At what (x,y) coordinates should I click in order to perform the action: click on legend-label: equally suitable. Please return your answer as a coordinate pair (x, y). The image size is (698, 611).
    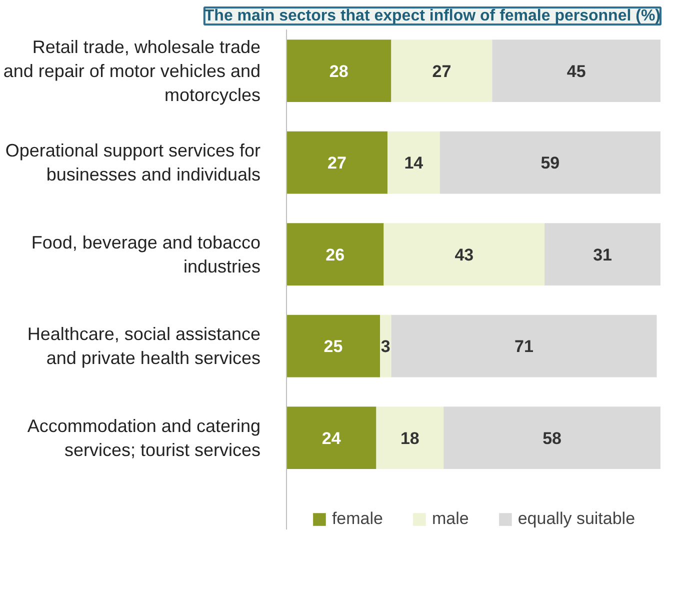
    Looking at the image, I should click on (577, 519).